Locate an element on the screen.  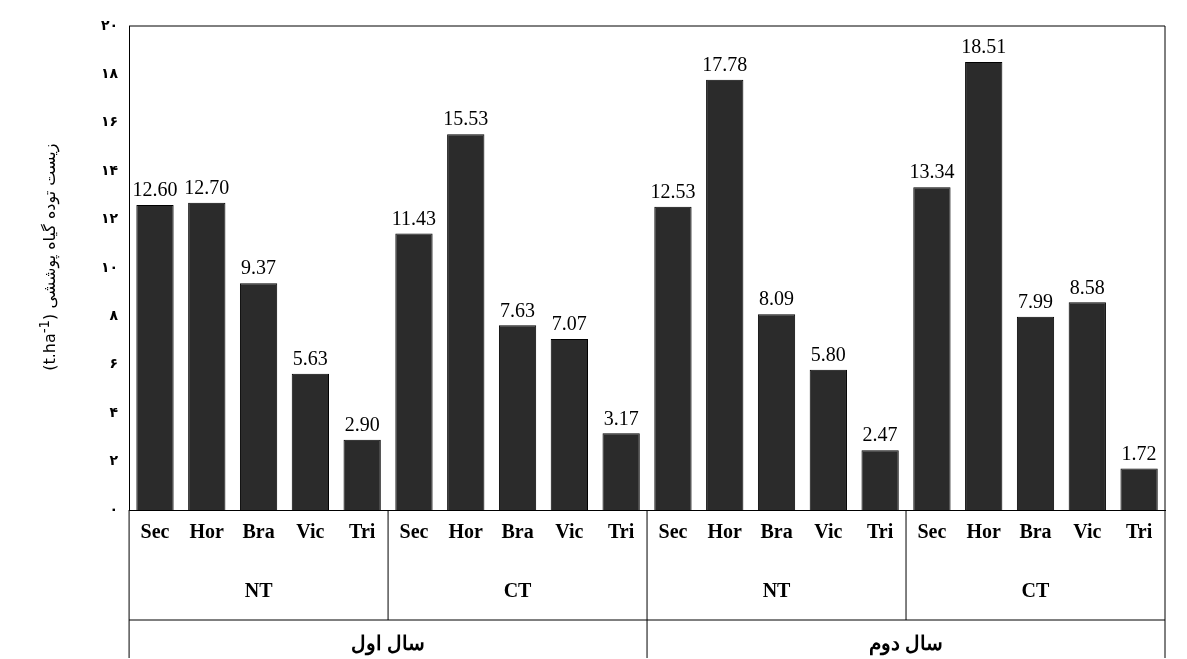
data-label: 2.47 is located at coordinates (880, 434).